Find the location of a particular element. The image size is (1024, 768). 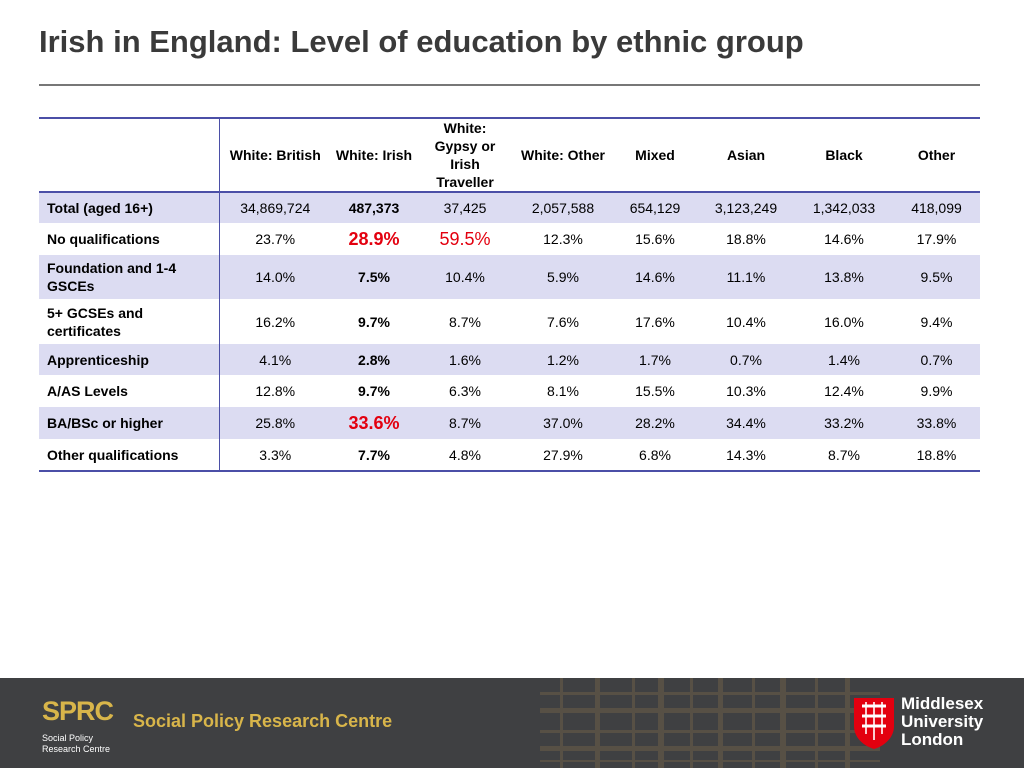

corner-cell is located at coordinates (129, 155).